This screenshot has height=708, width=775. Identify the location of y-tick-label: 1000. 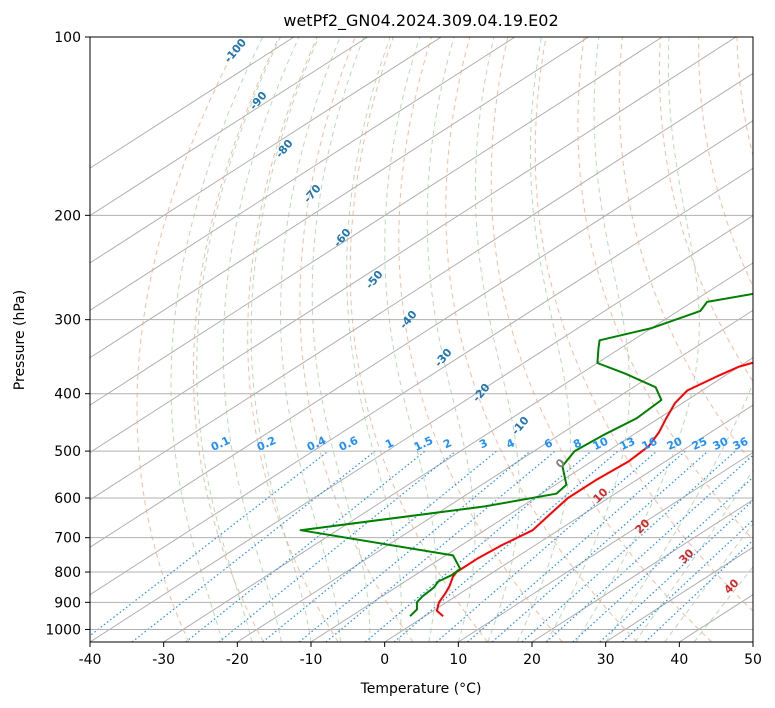
(63, 630).